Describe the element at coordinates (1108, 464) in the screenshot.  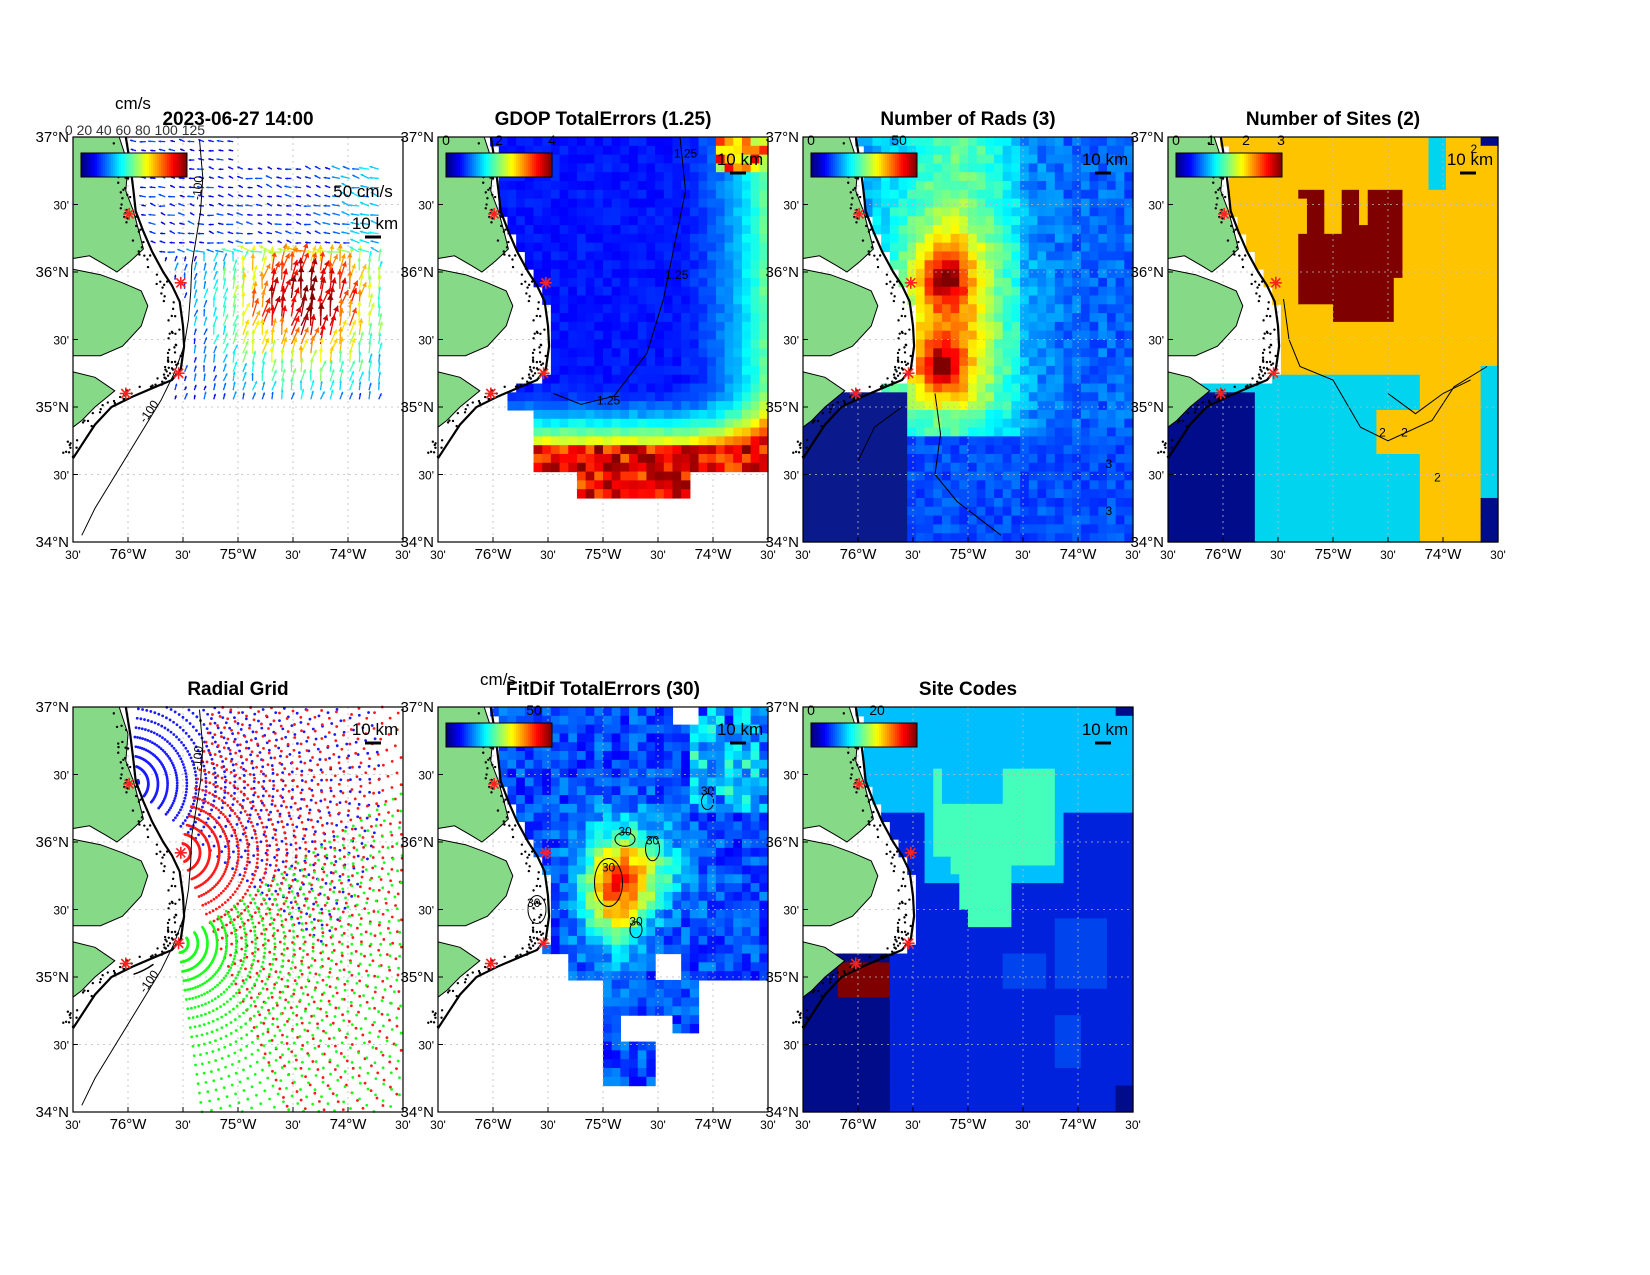
I see `contour-label: 3` at that location.